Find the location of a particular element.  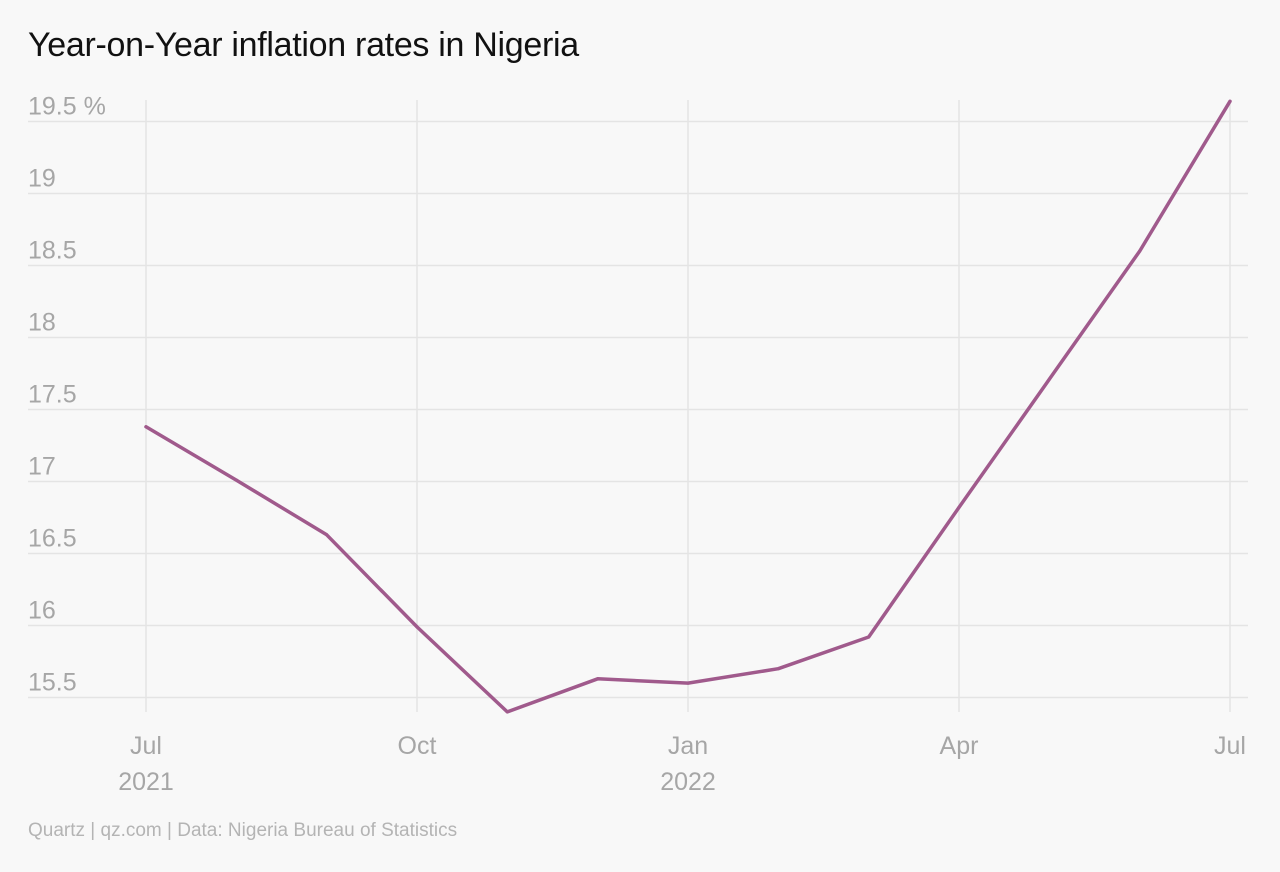

y-tick-label: 15.5 is located at coordinates (52, 683).